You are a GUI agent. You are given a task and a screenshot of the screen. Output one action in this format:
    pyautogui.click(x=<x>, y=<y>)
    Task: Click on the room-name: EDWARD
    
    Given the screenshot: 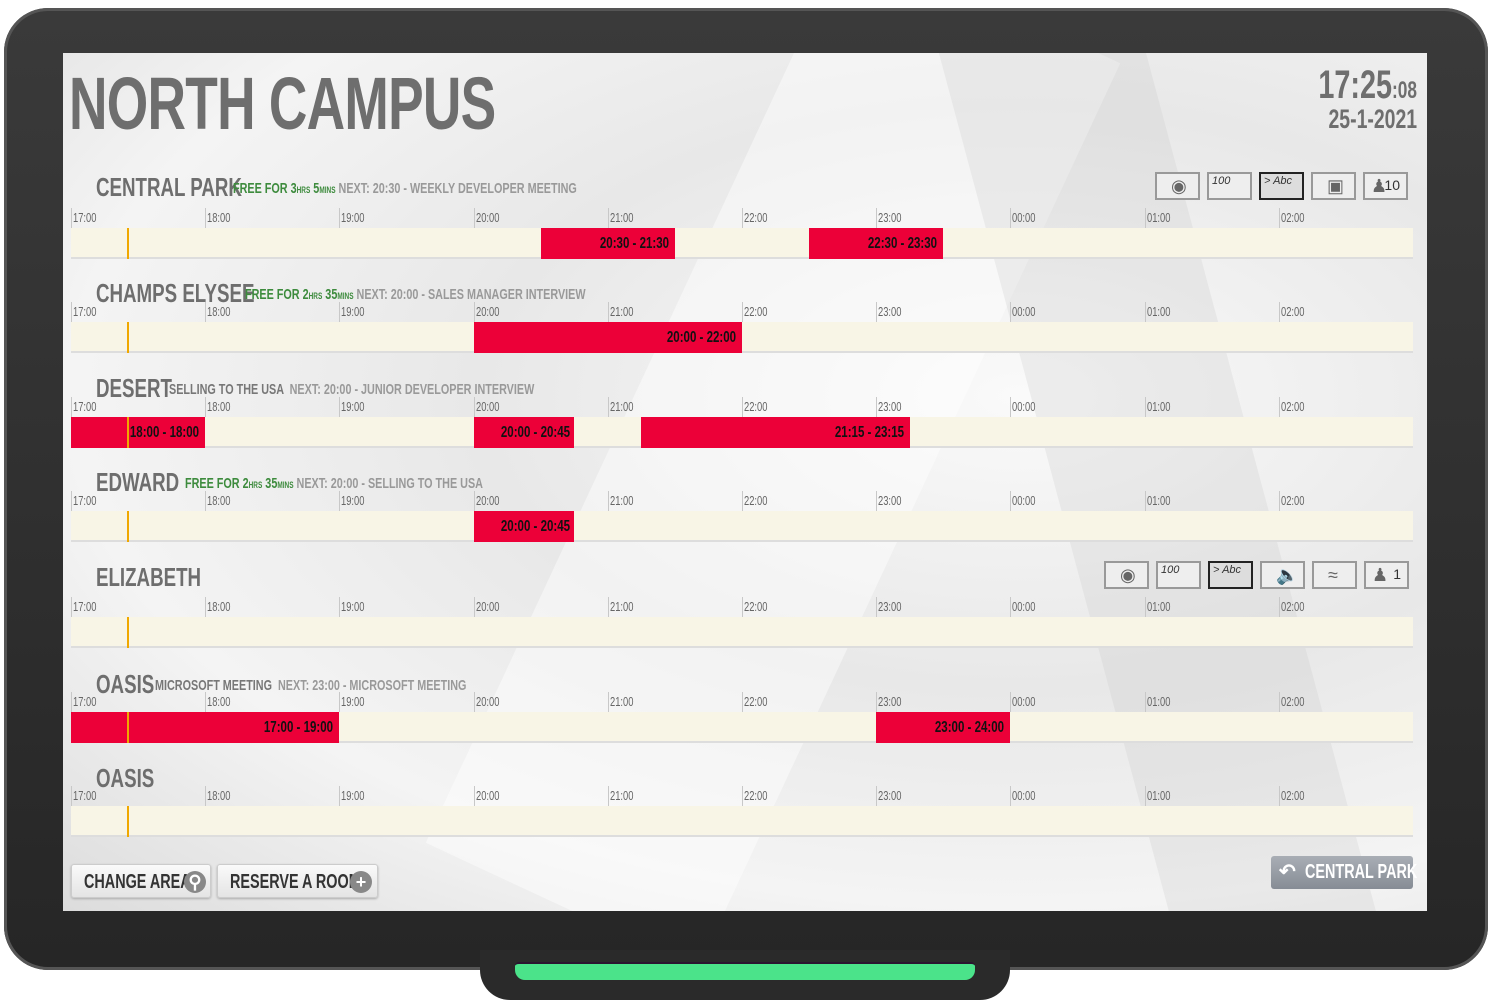 What is the action you would take?
    pyautogui.click(x=154, y=482)
    